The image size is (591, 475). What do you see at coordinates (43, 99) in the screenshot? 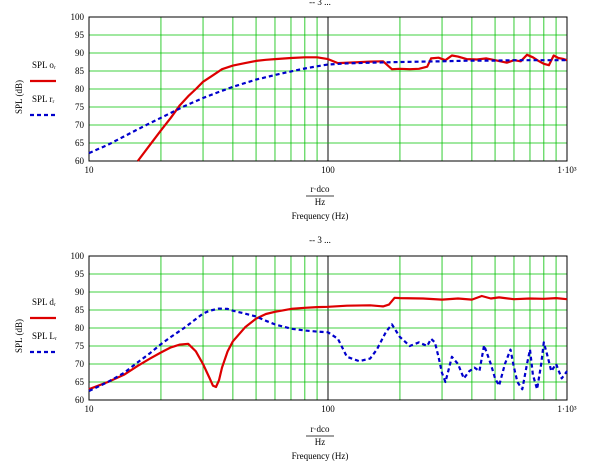
I see `legend-label-2: SPL rᵣ` at bounding box center [43, 99].